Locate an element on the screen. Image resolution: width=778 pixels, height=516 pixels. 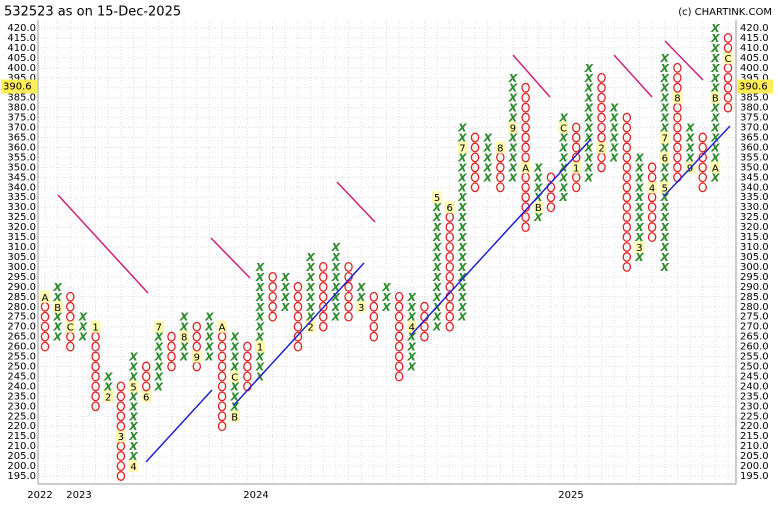
month-marker: 2 is located at coordinates (108, 397).